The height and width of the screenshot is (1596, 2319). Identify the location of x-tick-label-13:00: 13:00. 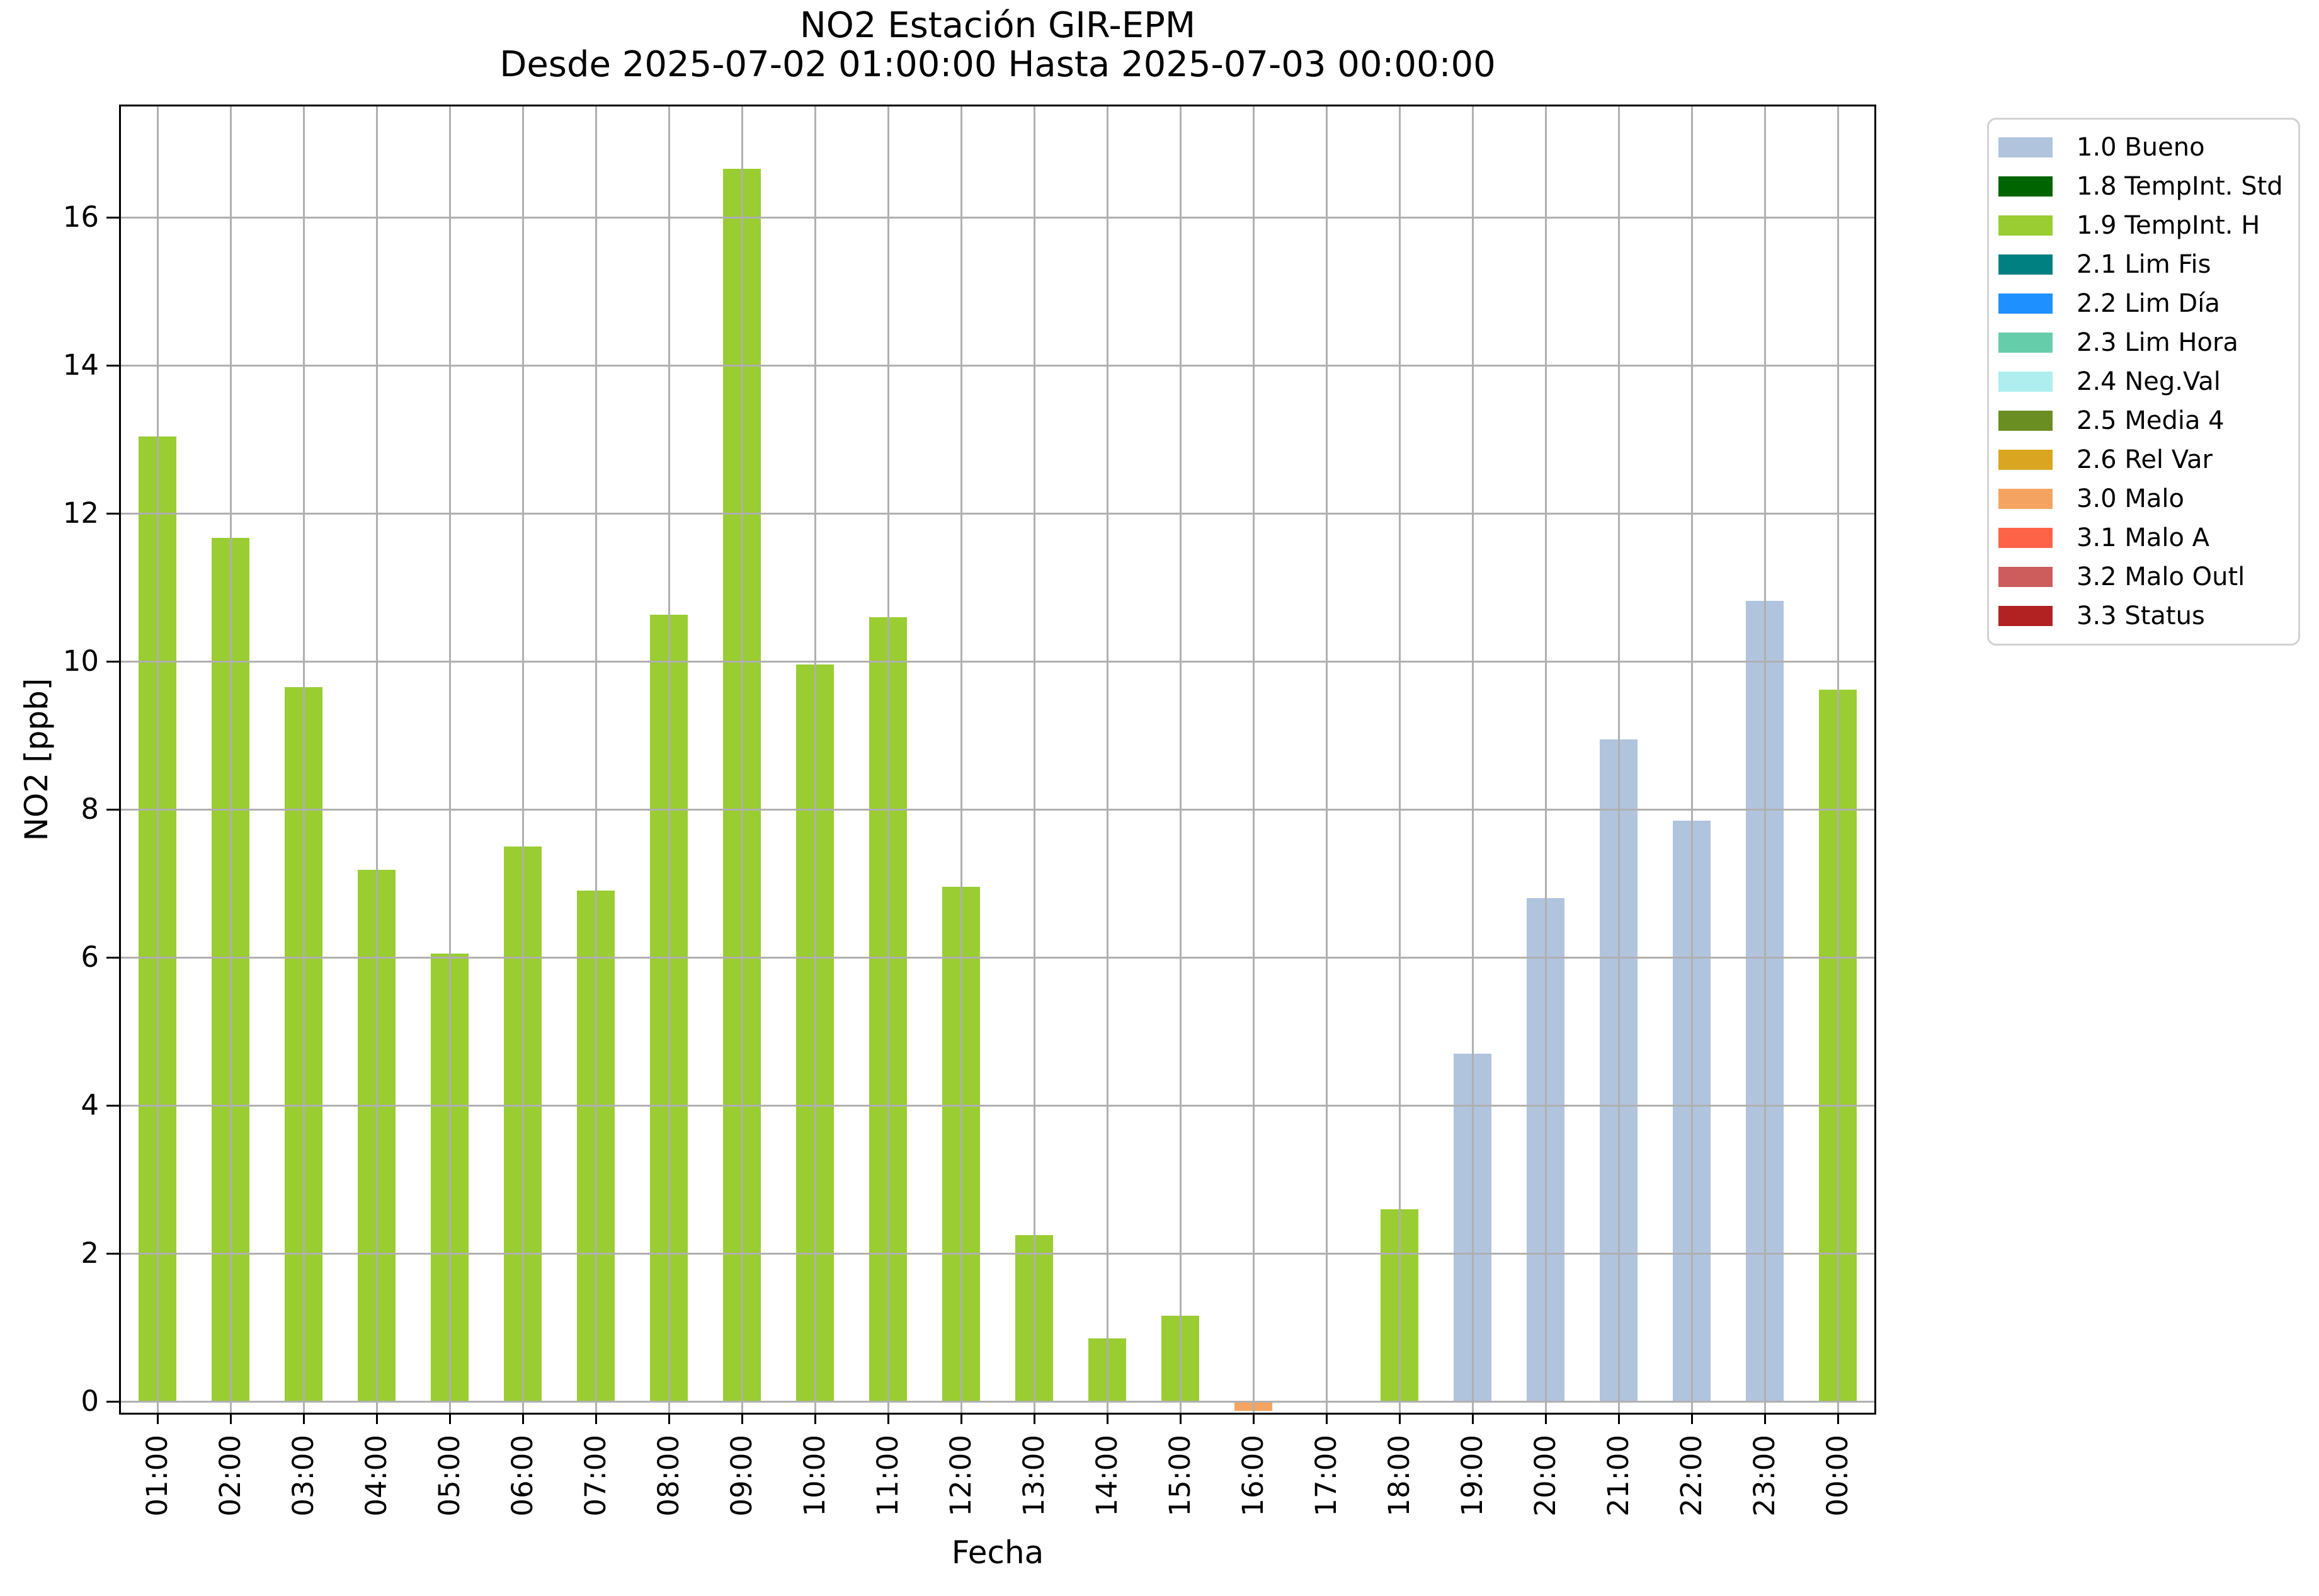
(1034, 1476).